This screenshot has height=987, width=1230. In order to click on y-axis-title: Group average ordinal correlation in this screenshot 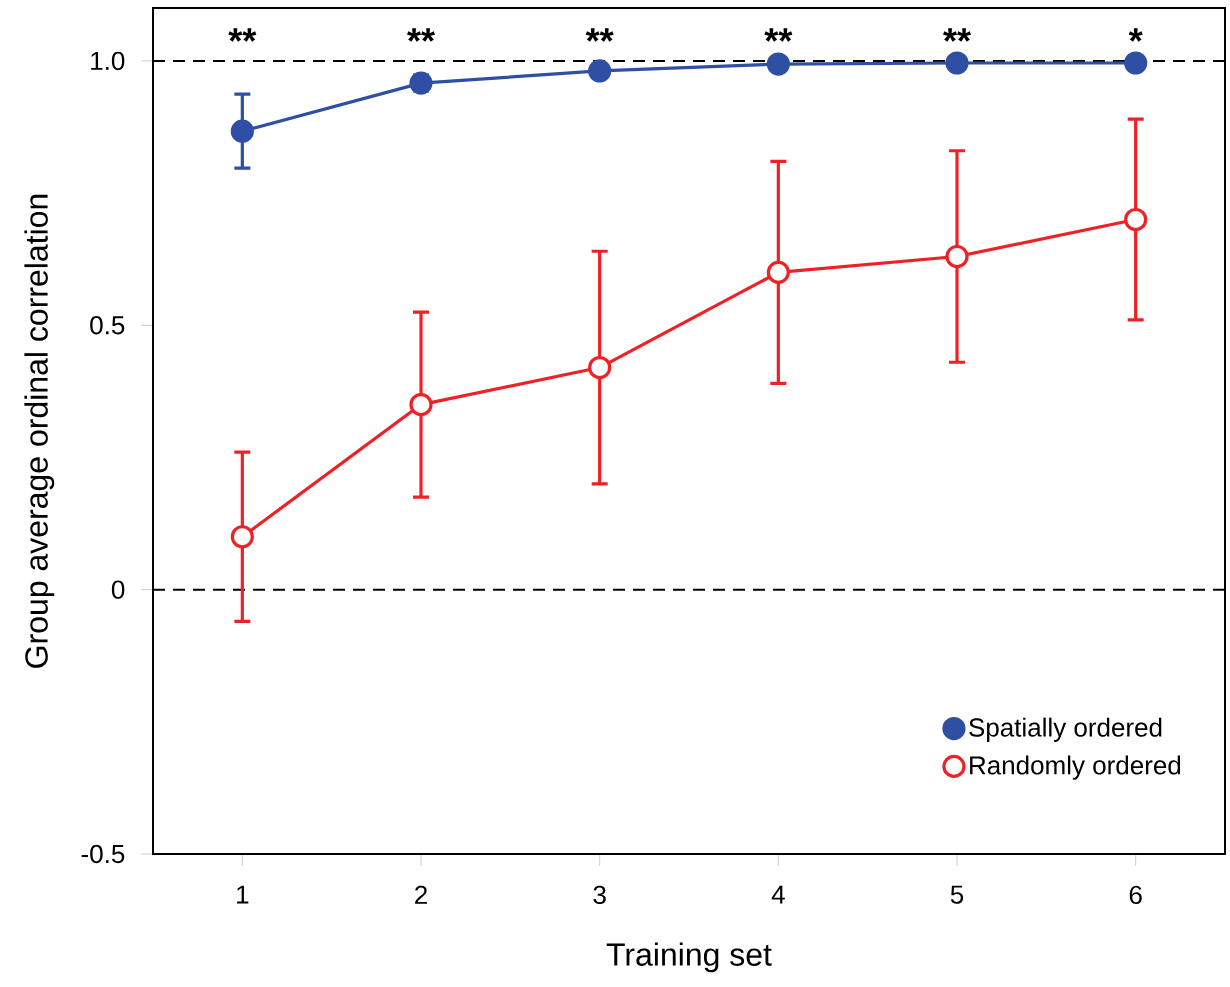, I will do `click(39, 431)`.